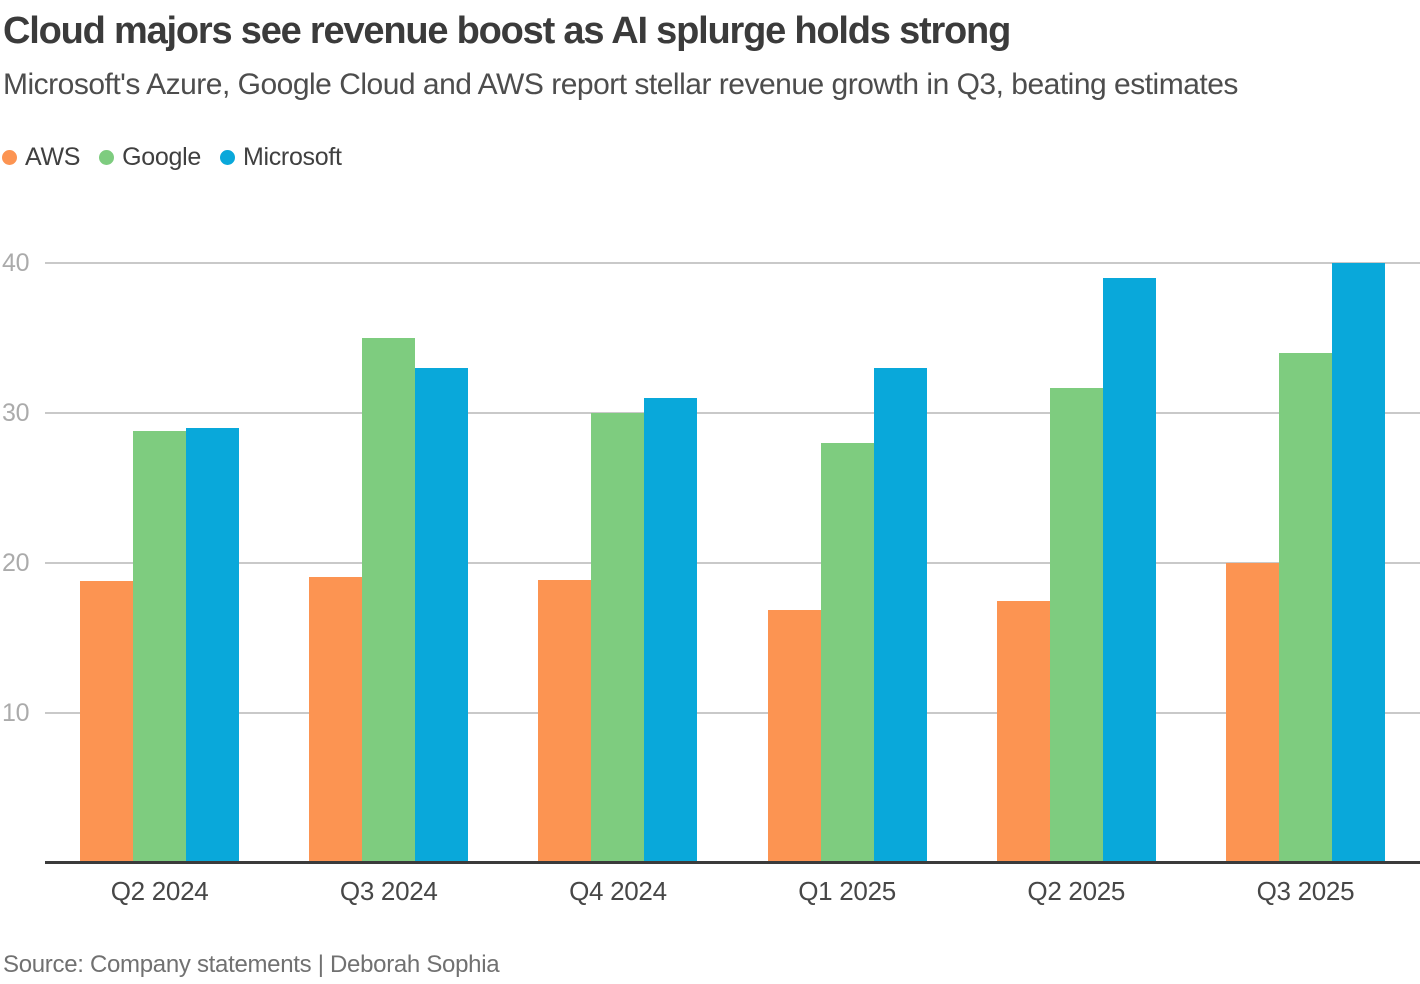 The image size is (1420, 984). I want to click on bar-group-q2-2024, so click(159, 563).